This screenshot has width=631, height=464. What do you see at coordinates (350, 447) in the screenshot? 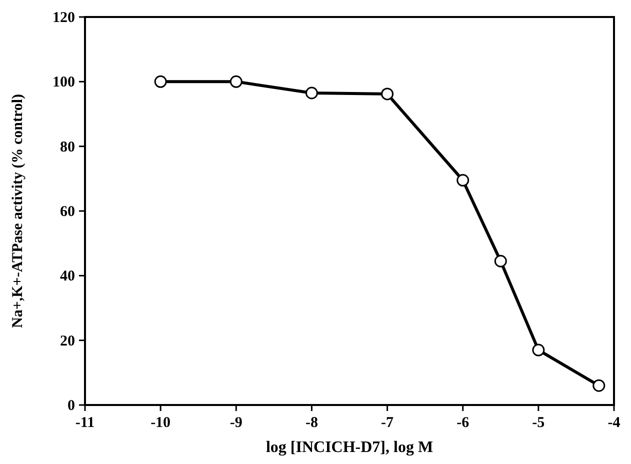
I see `x-axis-title: log [INCICH-D7], log M` at bounding box center [350, 447].